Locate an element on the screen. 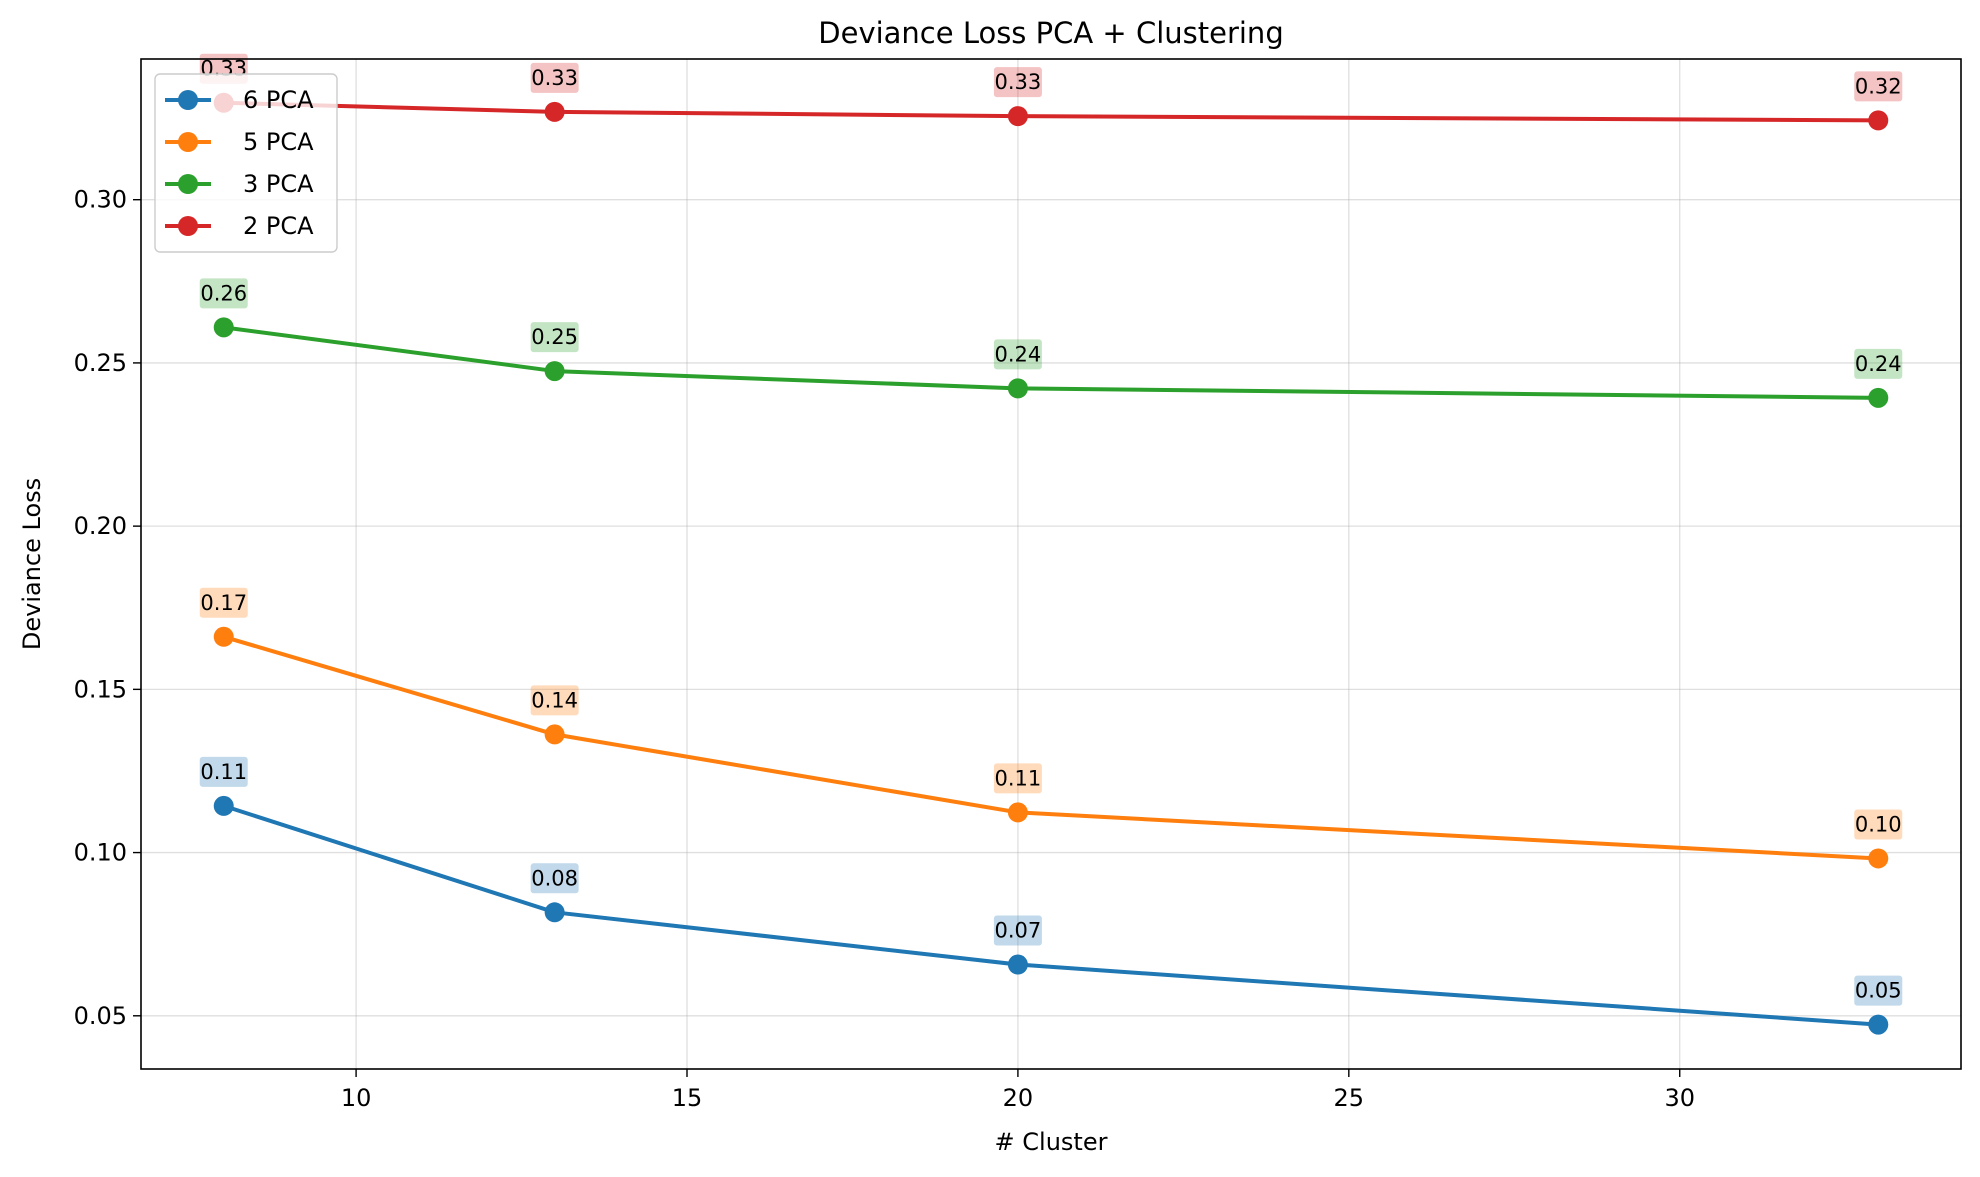 The width and height of the screenshot is (1980, 1177). y-axis-label: Deviance Loss is located at coordinates (32, 564).